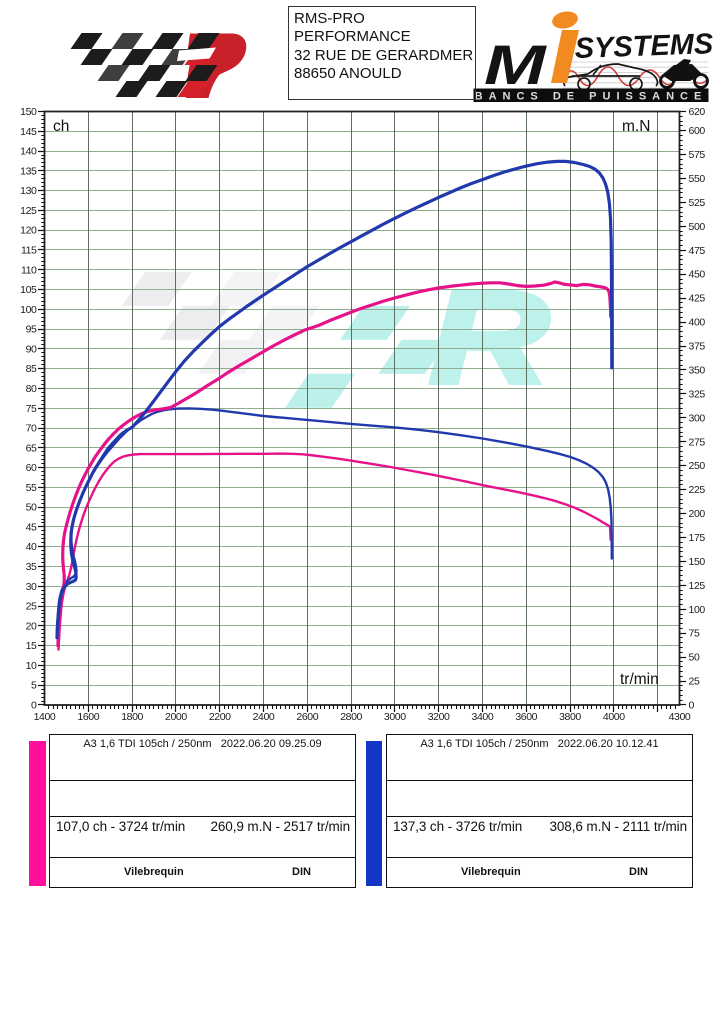  What do you see at coordinates (697, 203) in the screenshot?
I see `svg-text: 525` at bounding box center [697, 203].